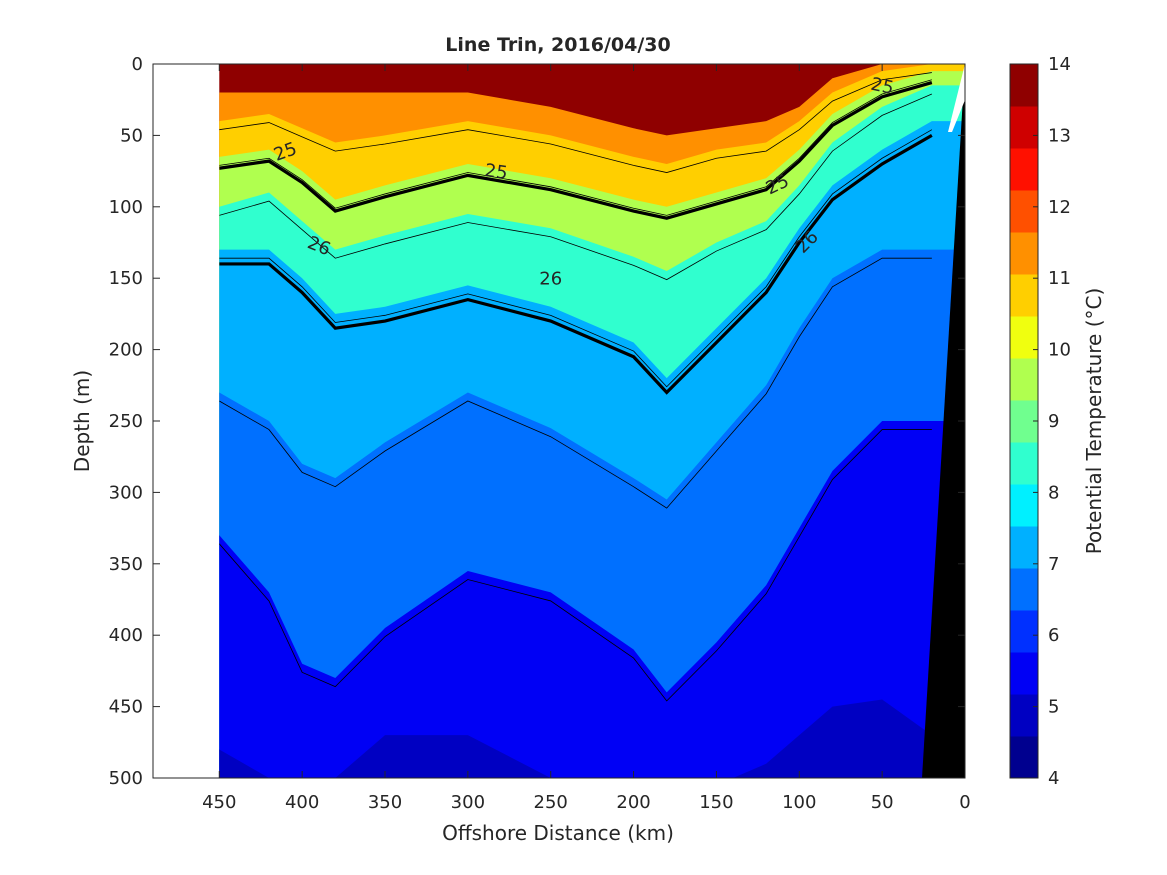 This screenshot has height=875, width=1167. What do you see at coordinates (716, 802) in the screenshot?
I see `x-tick-label-150: 150` at bounding box center [716, 802].